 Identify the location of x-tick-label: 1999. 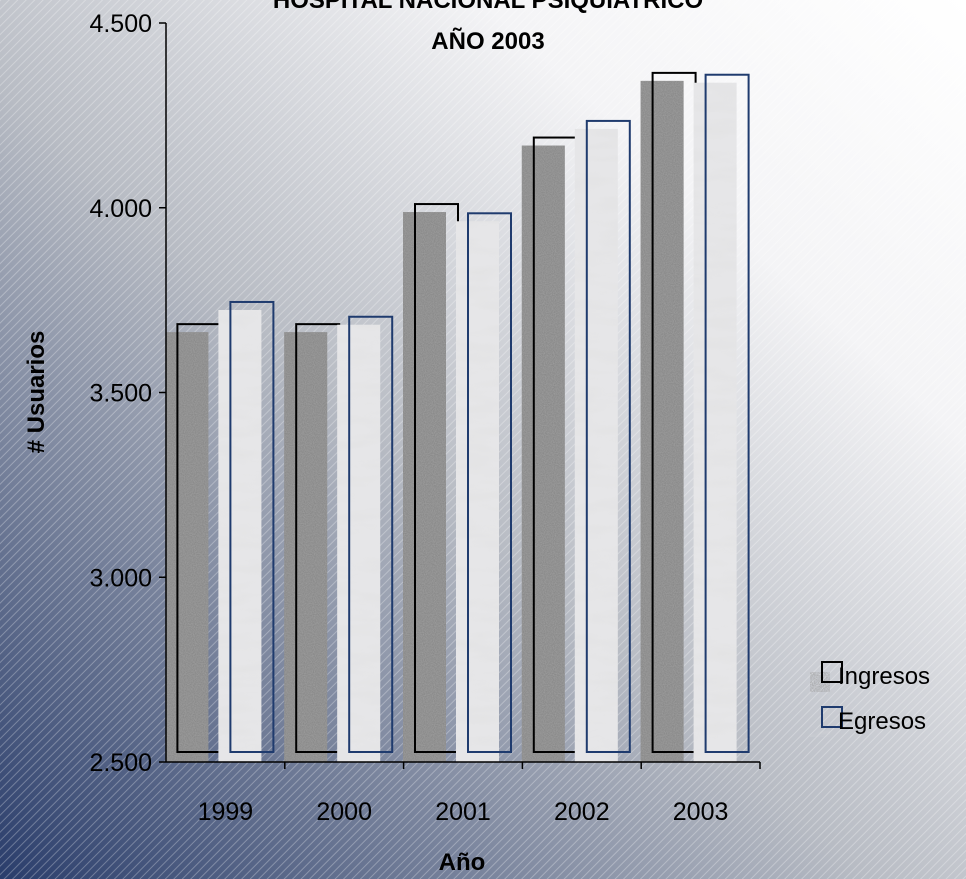
(226, 812).